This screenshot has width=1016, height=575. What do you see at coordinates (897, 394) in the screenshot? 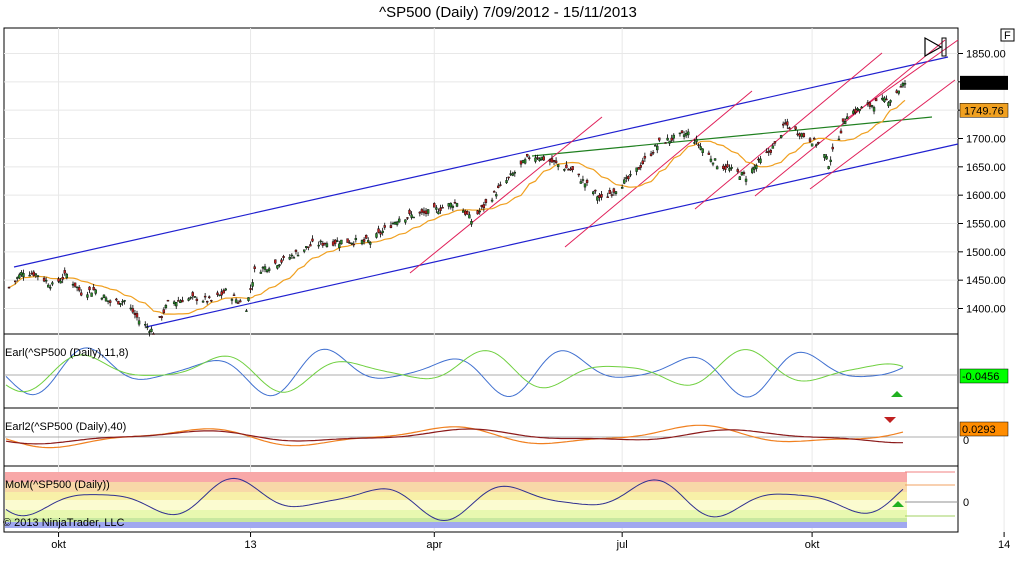
I see `buy-arrow-icon` at bounding box center [897, 394].